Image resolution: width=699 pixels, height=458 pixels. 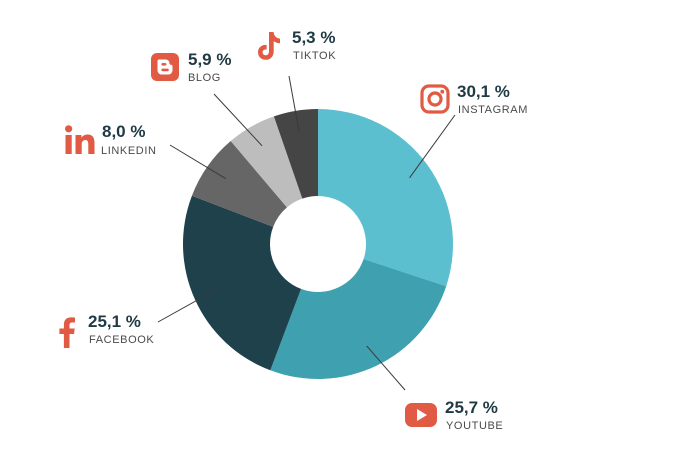 What do you see at coordinates (124, 131) in the screenshot?
I see `value-linkedin: 8,0 %` at bounding box center [124, 131].